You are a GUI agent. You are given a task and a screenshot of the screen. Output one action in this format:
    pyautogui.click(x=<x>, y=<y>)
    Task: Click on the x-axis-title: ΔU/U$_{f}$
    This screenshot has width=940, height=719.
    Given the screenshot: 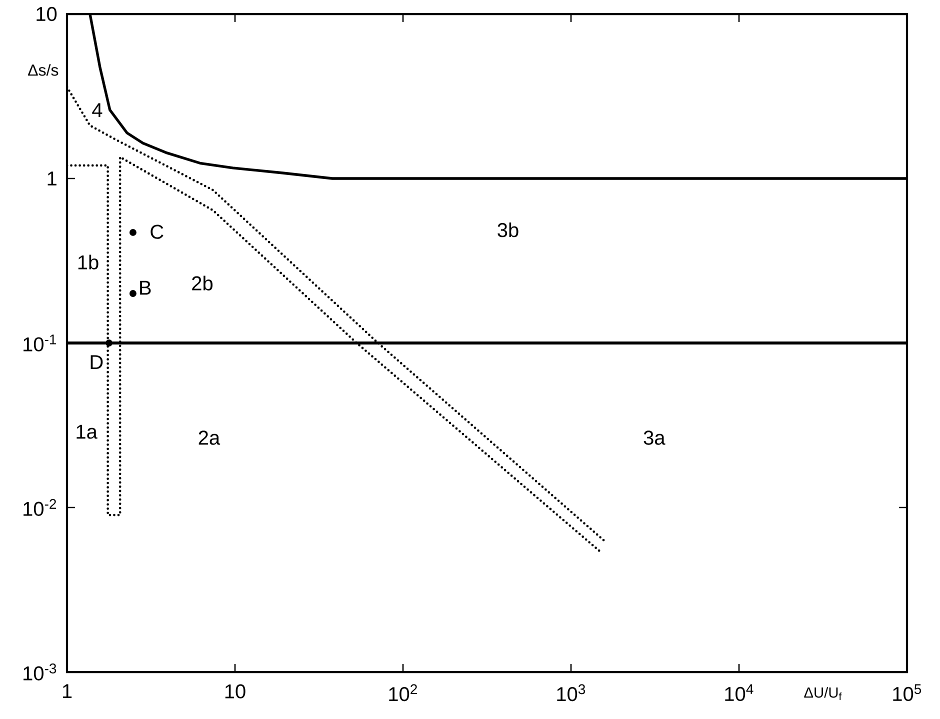 What is the action you would take?
    pyautogui.click(x=823, y=693)
    